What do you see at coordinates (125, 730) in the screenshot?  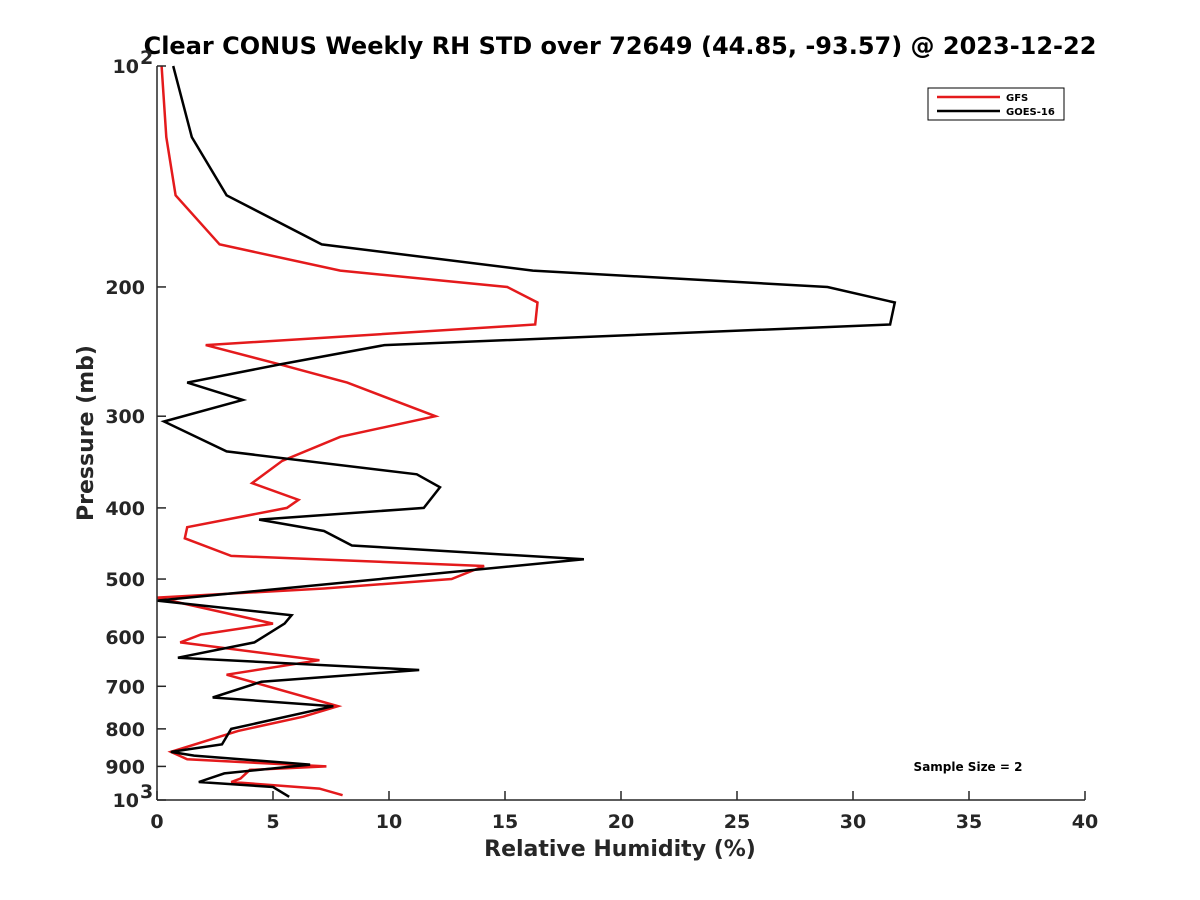 I see `y-tick-label: 800` at bounding box center [125, 730].